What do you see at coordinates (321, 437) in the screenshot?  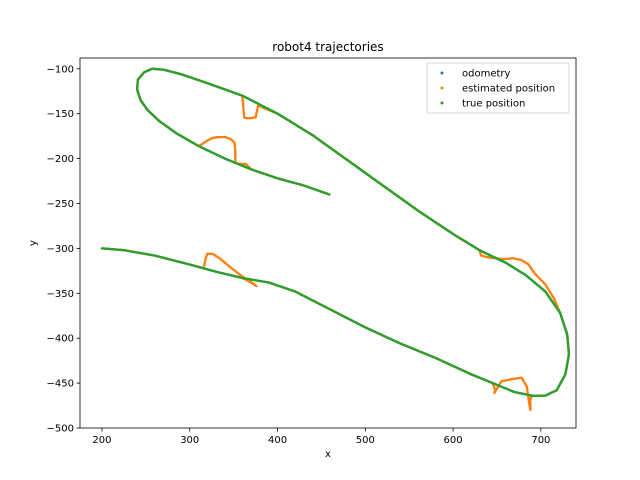 I see `x-axis: 200 300 400 500 600 700` at bounding box center [321, 437].